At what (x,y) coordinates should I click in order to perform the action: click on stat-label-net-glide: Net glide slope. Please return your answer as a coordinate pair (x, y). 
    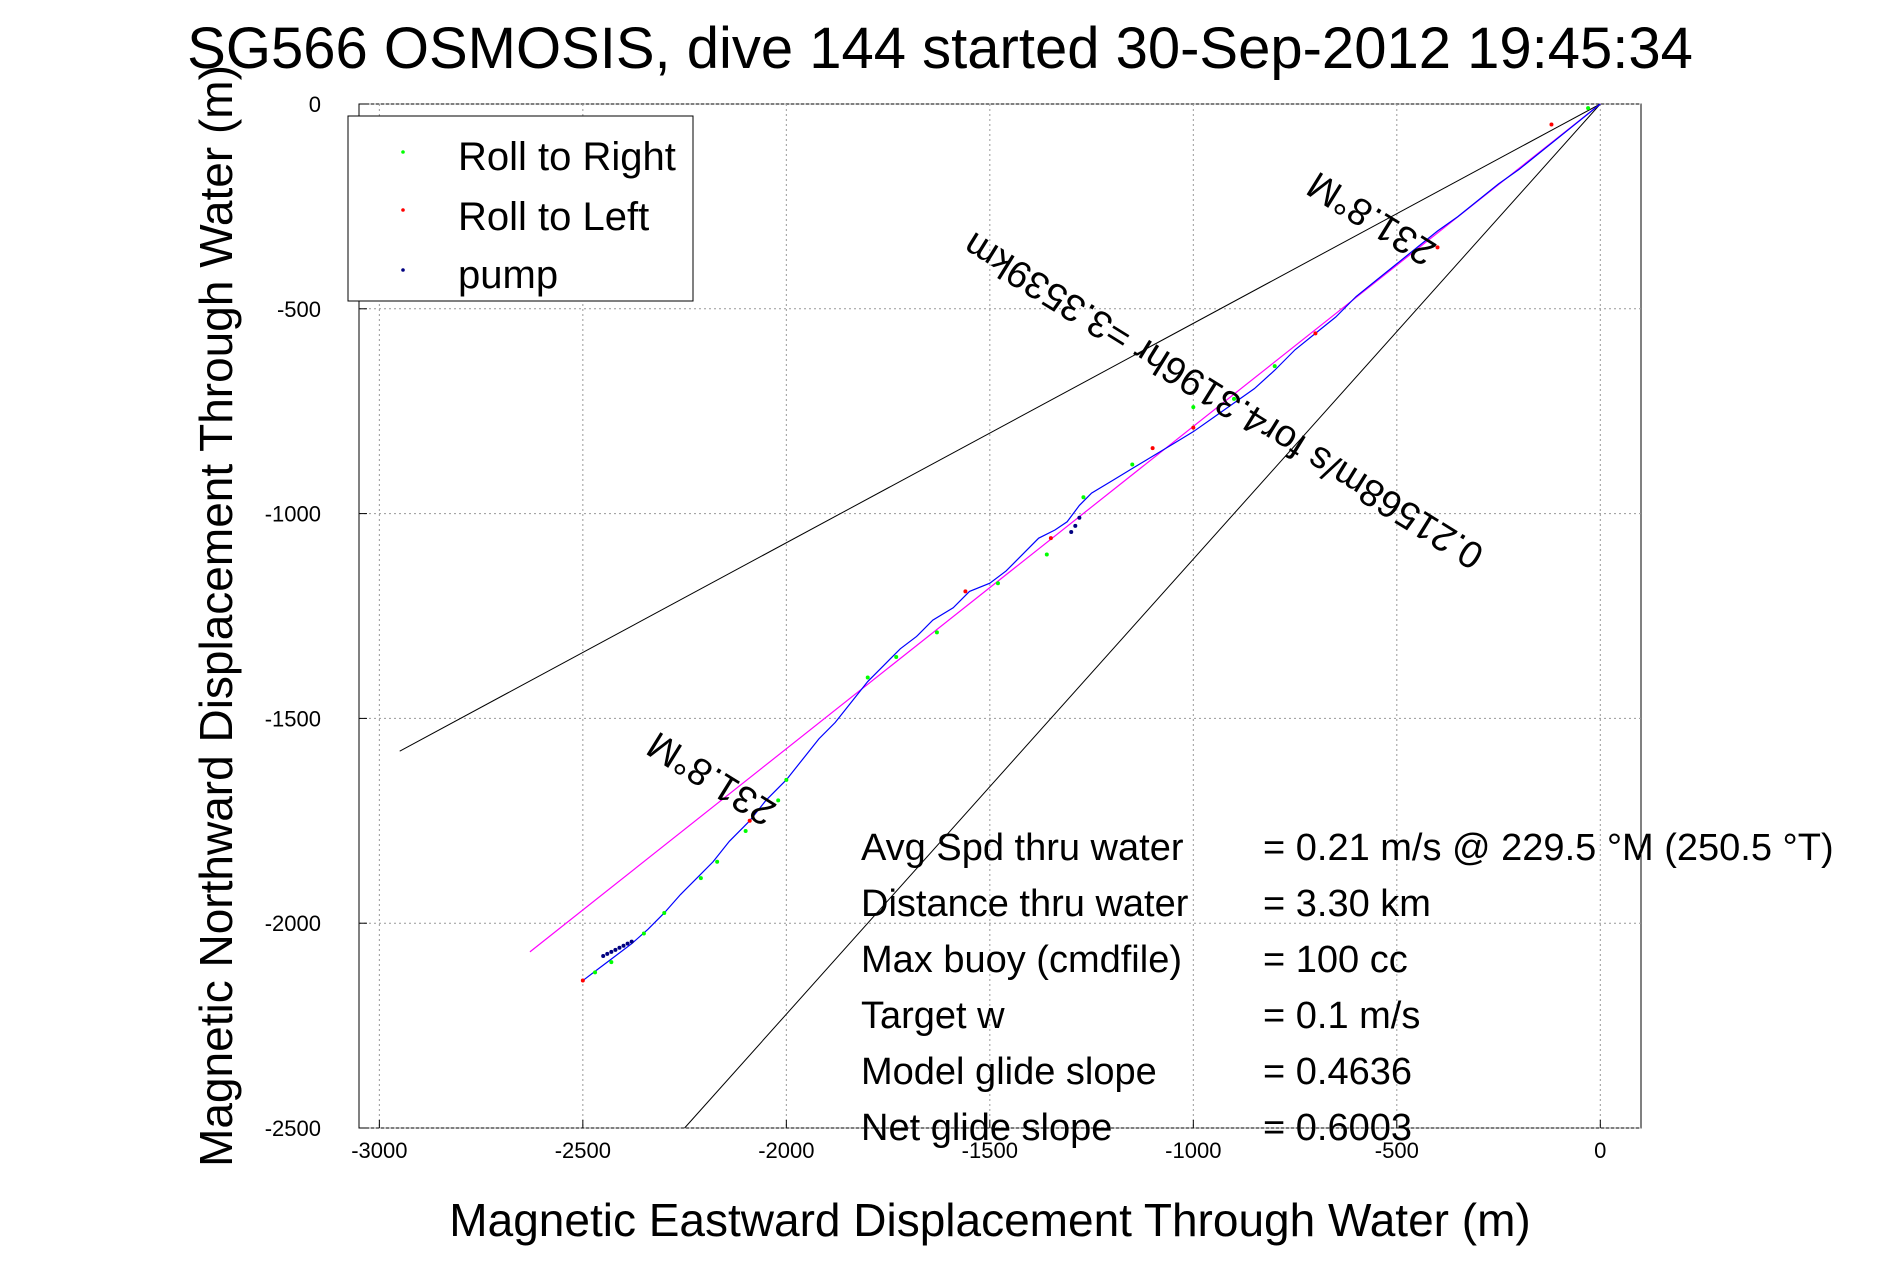
    Looking at the image, I should click on (986, 1128).